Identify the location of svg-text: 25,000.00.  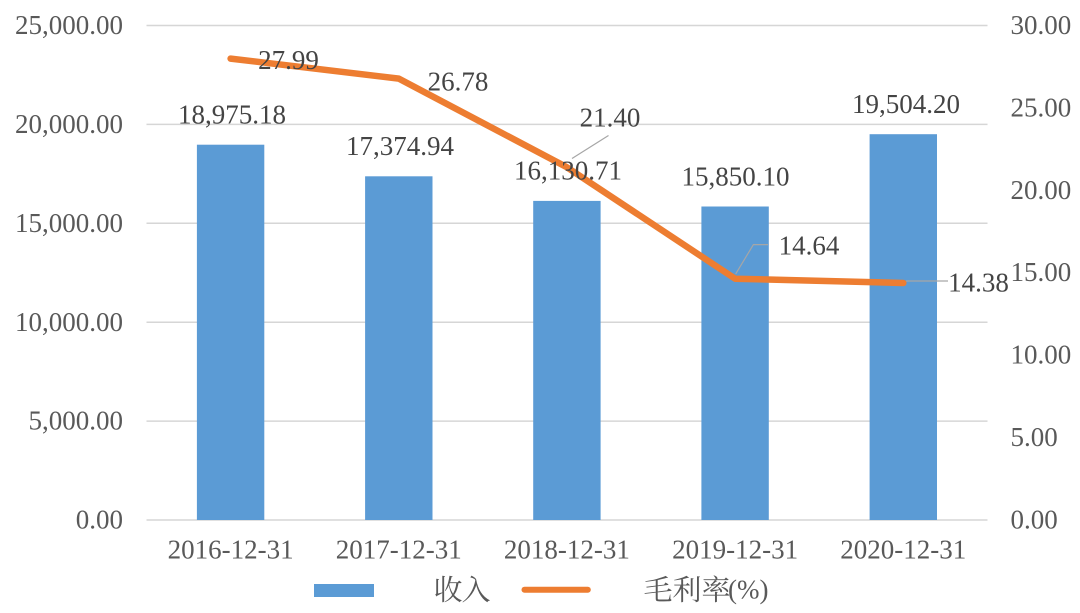
(69, 25).